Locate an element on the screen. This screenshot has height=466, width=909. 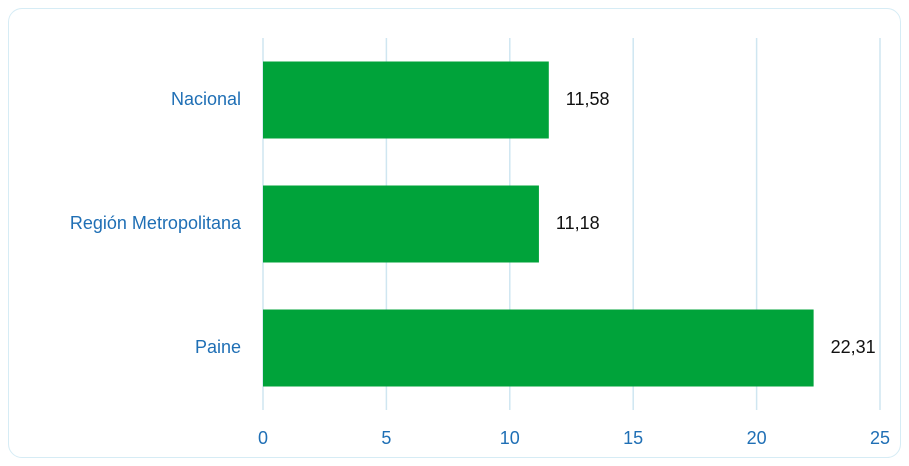
value-label-2: 22,31 is located at coordinates (853, 347).